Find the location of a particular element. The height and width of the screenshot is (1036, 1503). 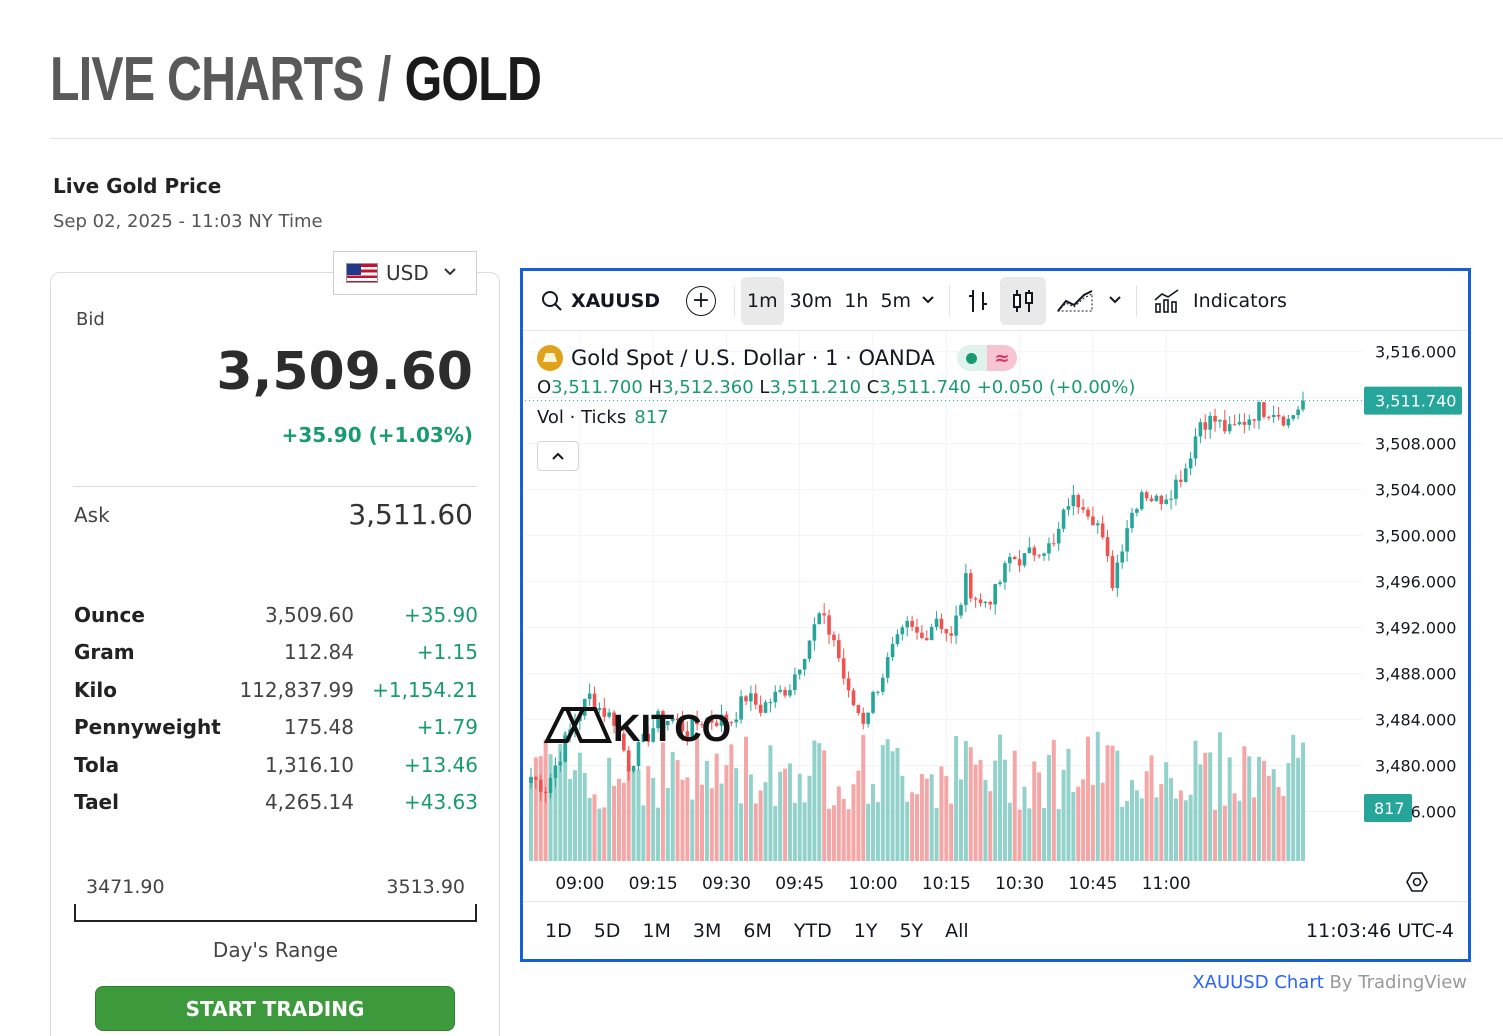

y-axis-tick-label: 3,492.000 is located at coordinates (1415, 628).